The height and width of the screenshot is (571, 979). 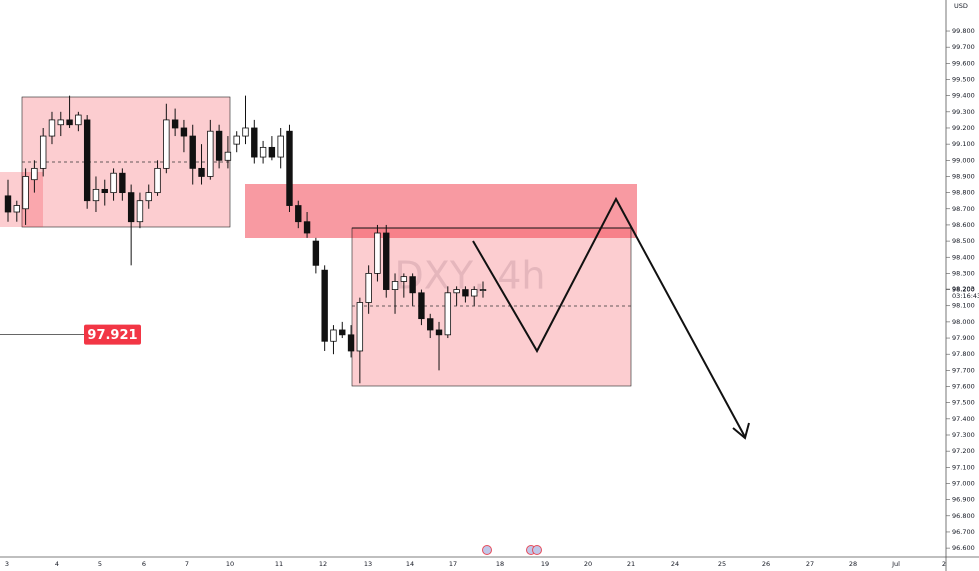 What do you see at coordinates (187, 564) in the screenshot?
I see `x-tick-label: 7` at bounding box center [187, 564].